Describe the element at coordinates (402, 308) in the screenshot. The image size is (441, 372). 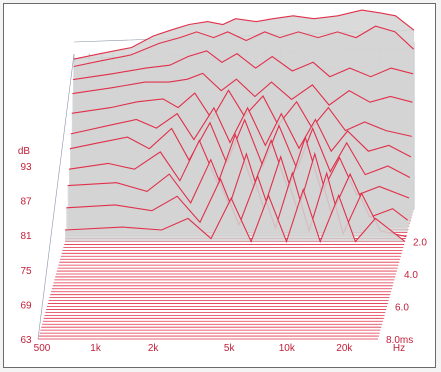
I see `z-tick-label: 6.0` at that location.